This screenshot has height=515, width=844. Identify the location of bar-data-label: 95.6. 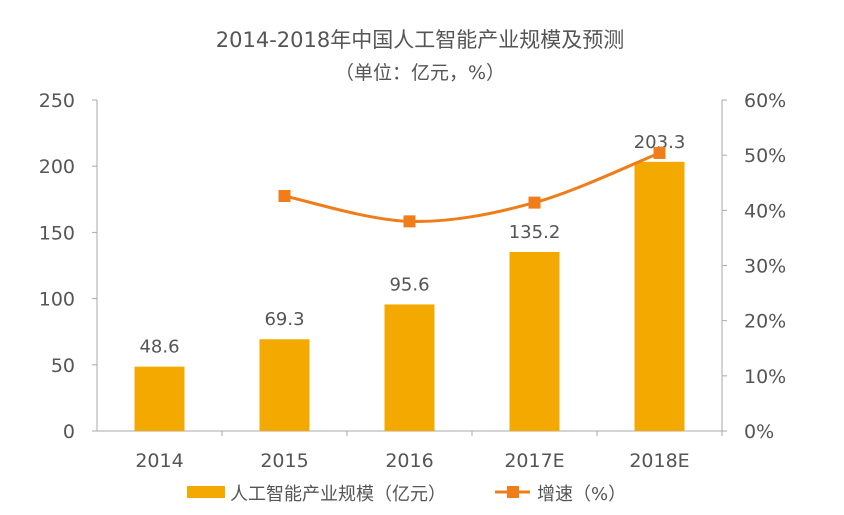
(409, 284).